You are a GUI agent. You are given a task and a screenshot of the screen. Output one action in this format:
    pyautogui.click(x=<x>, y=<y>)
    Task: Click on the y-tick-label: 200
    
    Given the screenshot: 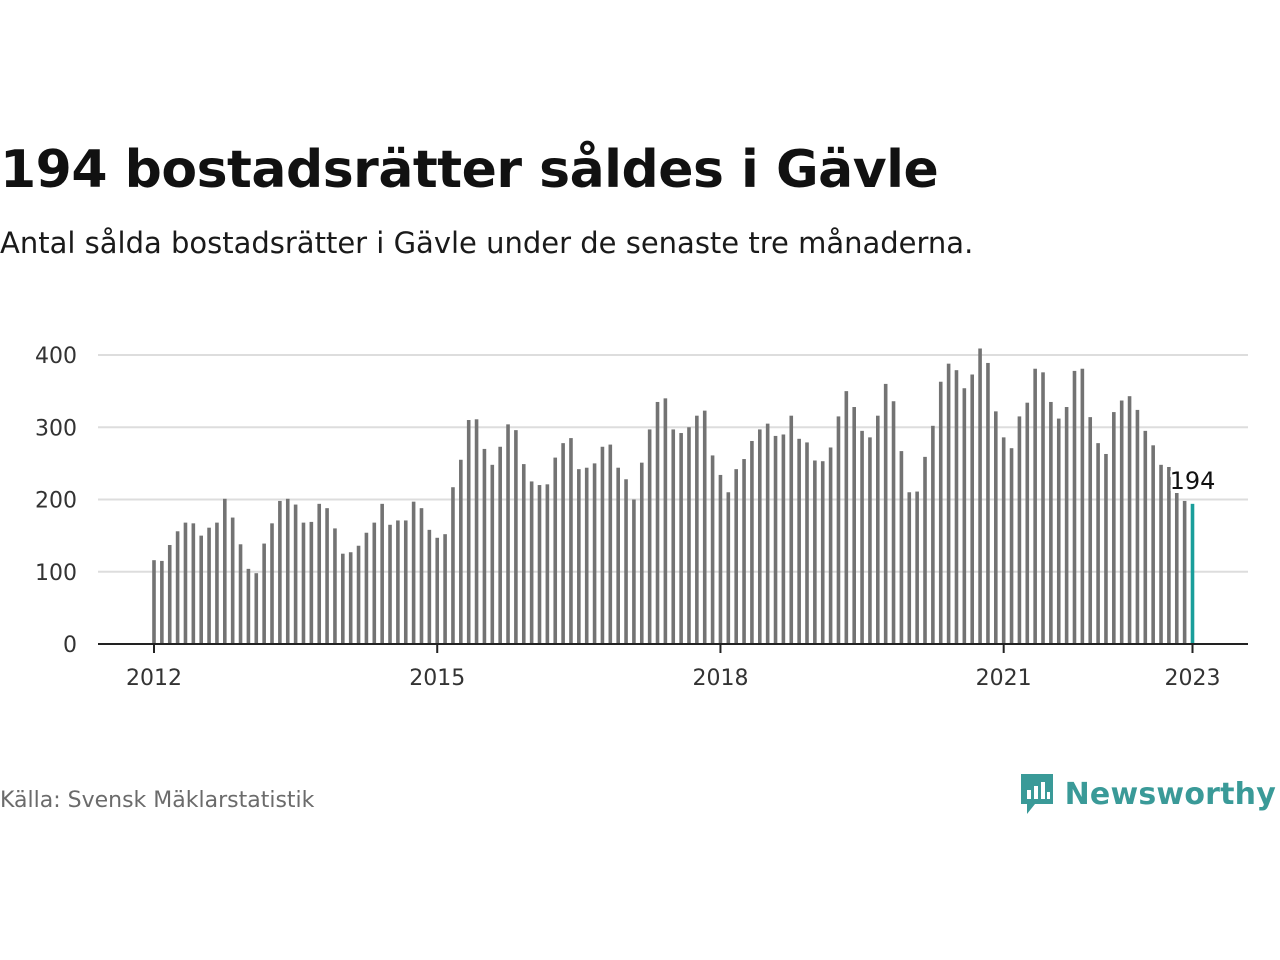 What is the action you would take?
    pyautogui.click(x=56, y=501)
    